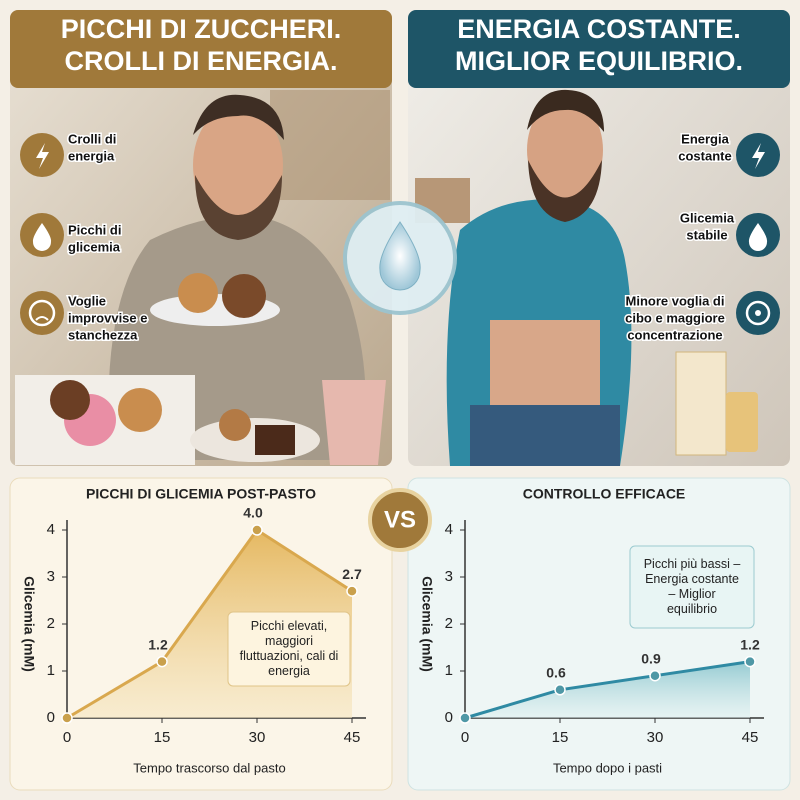  I want to click on feature-text: Minore voglia di, so click(675, 300).